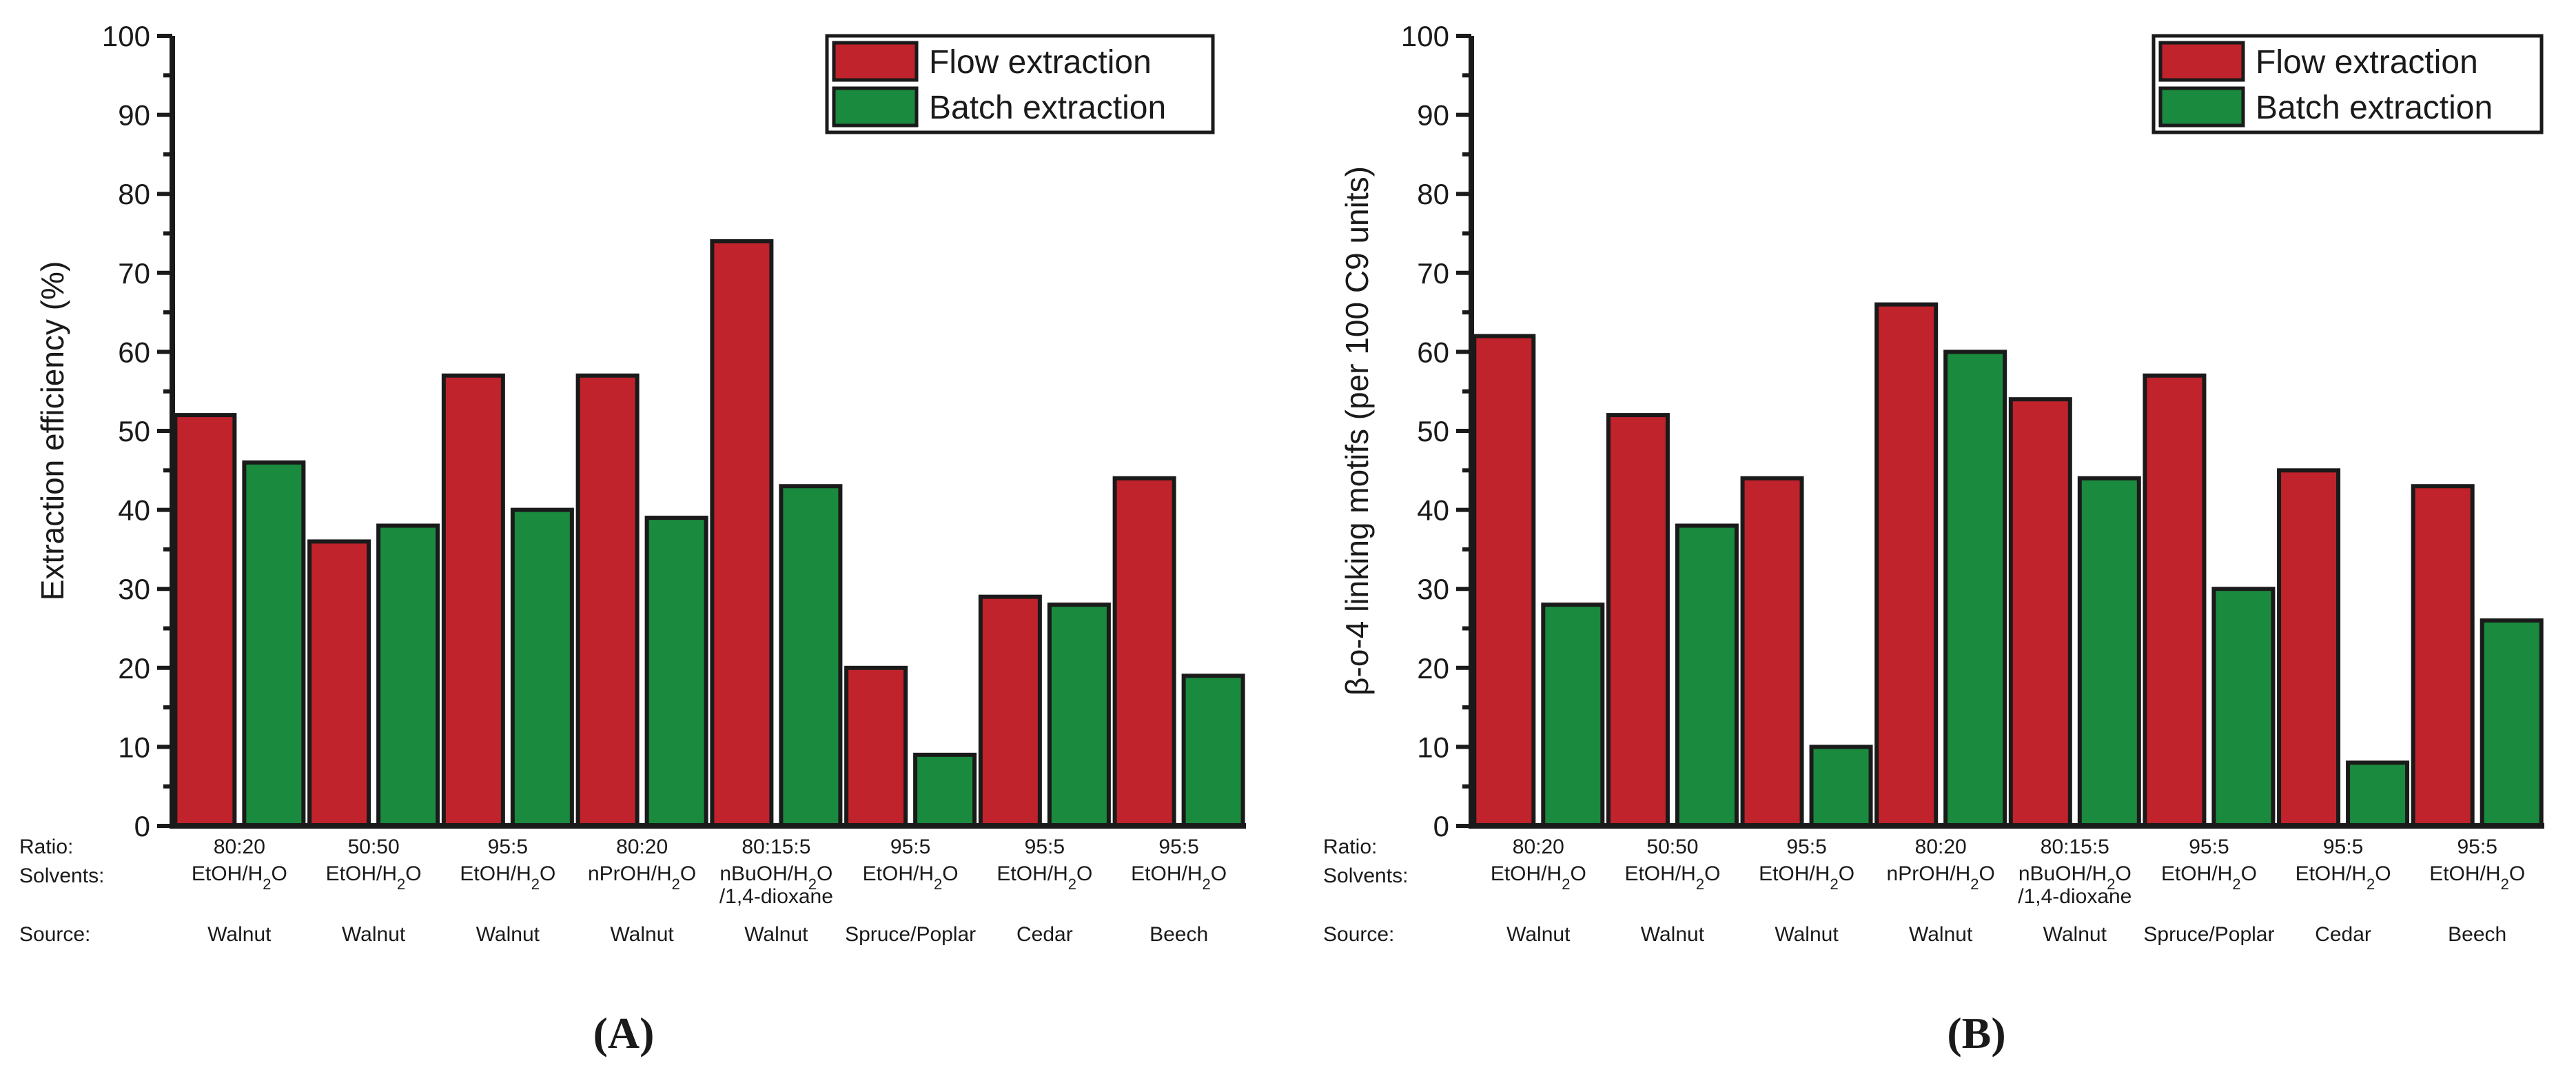  Describe the element at coordinates (1976, 1033) in the screenshot. I see `panel-label: (B)` at that location.